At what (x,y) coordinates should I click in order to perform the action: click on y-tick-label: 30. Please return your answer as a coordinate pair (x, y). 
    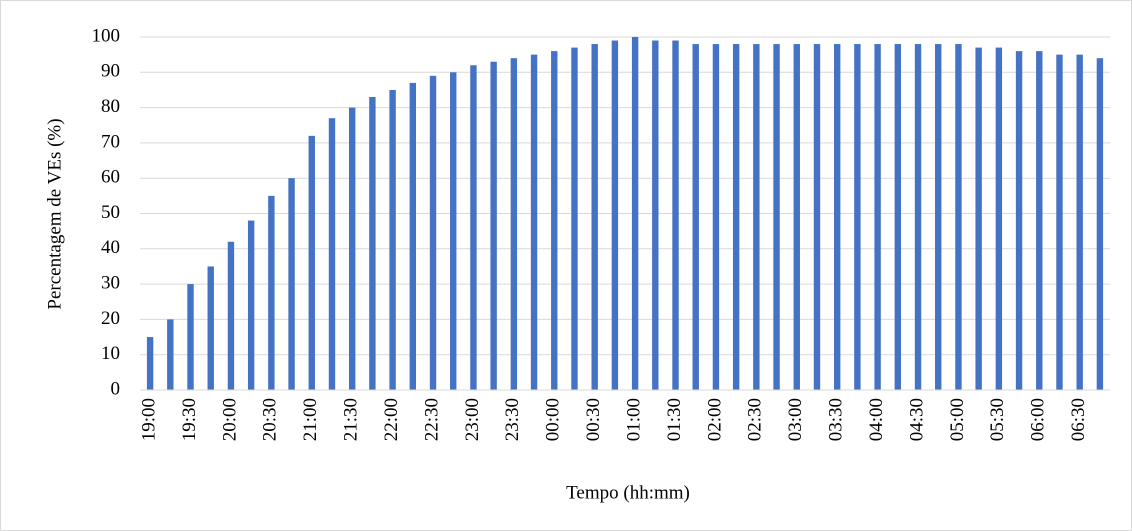
    Looking at the image, I should click on (110, 282).